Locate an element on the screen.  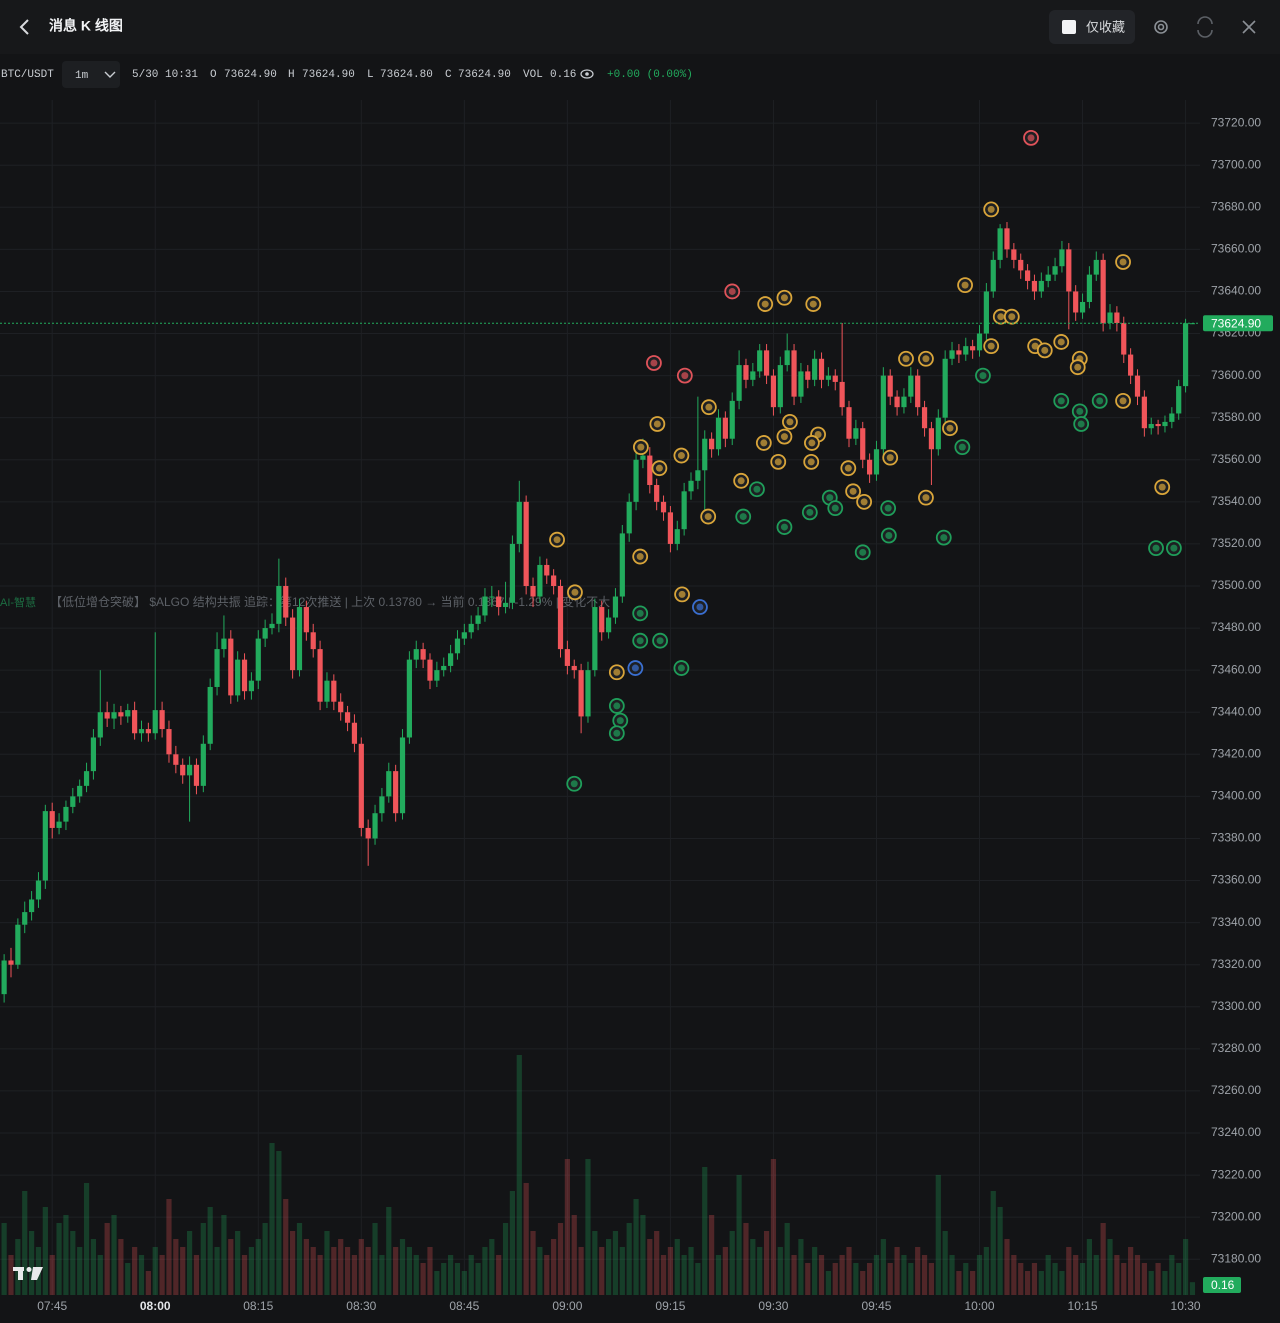
interval-select is located at coordinates (91, 74).